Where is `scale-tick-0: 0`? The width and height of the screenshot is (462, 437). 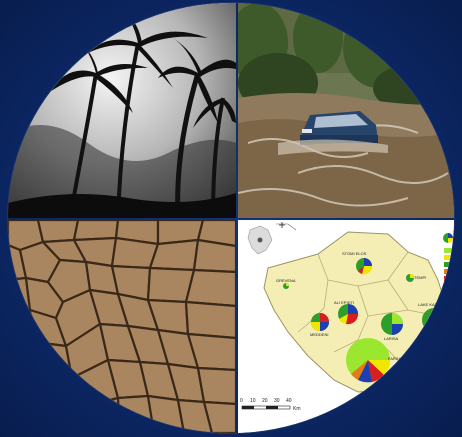 scale-tick-0: 0 is located at coordinates (241, 401).